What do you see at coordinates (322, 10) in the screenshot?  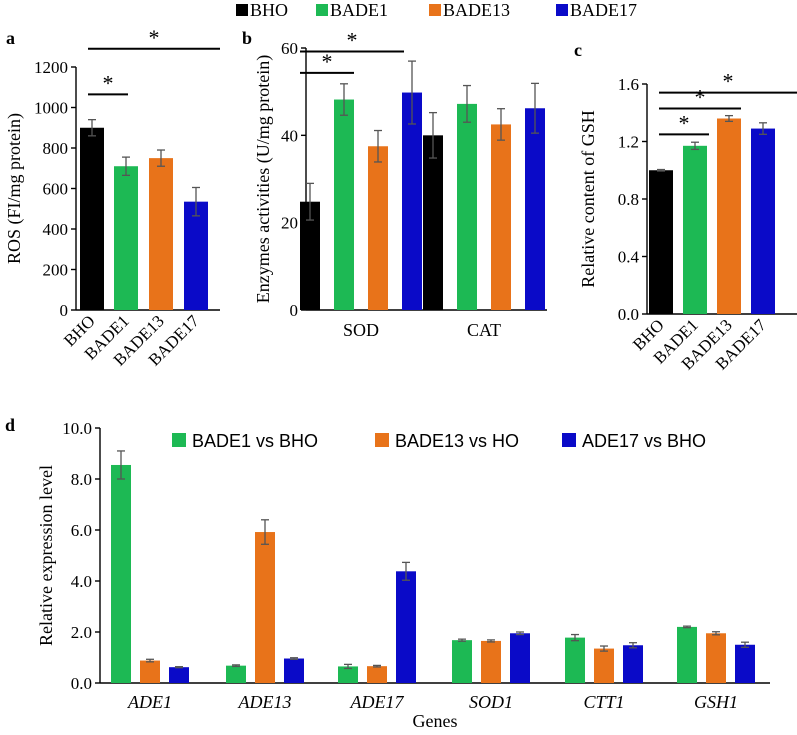 I see `legend-swatch-bade1` at bounding box center [322, 10].